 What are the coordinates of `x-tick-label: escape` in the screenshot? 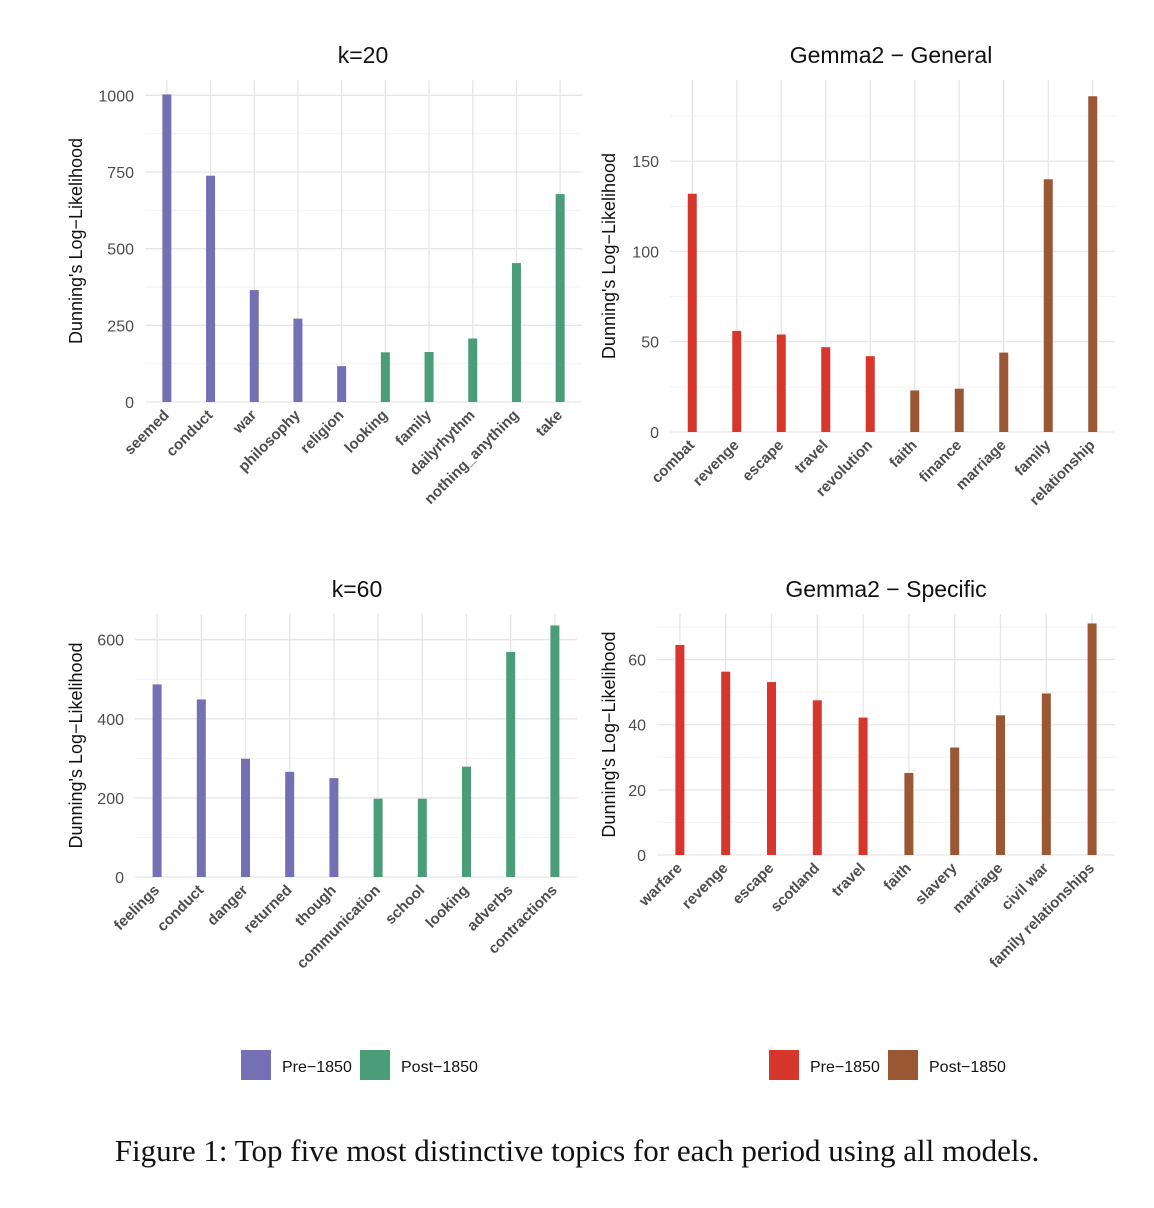 It's located at (763, 461).